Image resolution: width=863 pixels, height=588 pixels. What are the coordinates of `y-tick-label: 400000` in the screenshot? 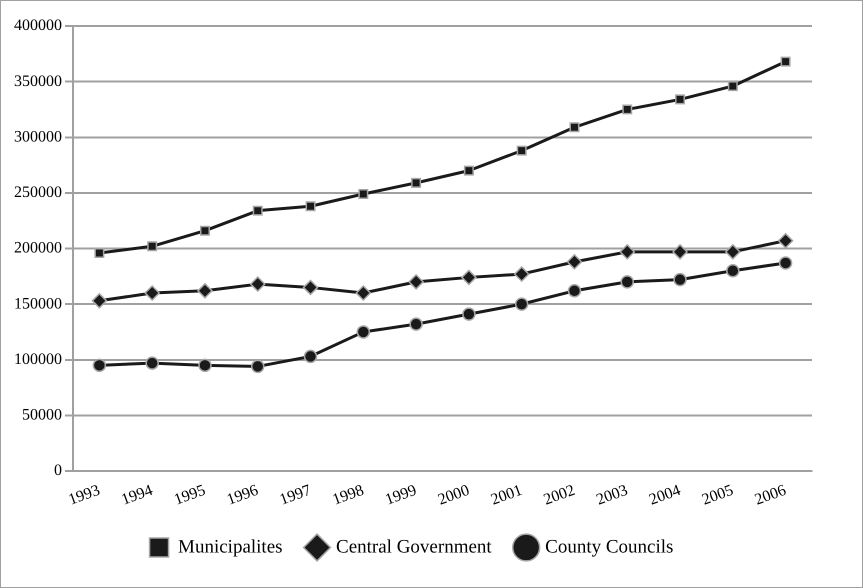 It's located at (38, 25).